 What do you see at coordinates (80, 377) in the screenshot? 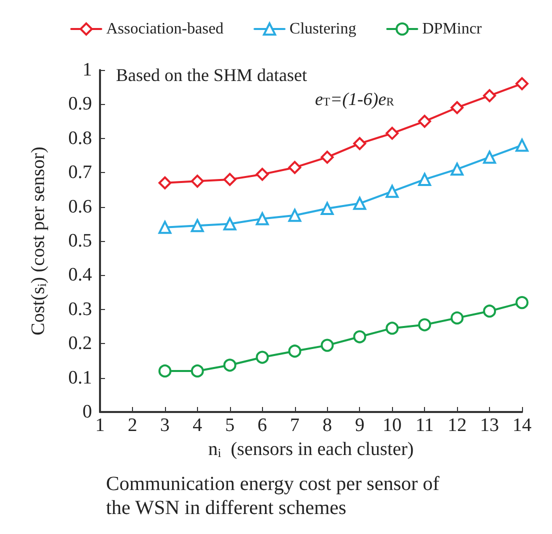
I see `y-tick-label: 0.1` at bounding box center [80, 377].